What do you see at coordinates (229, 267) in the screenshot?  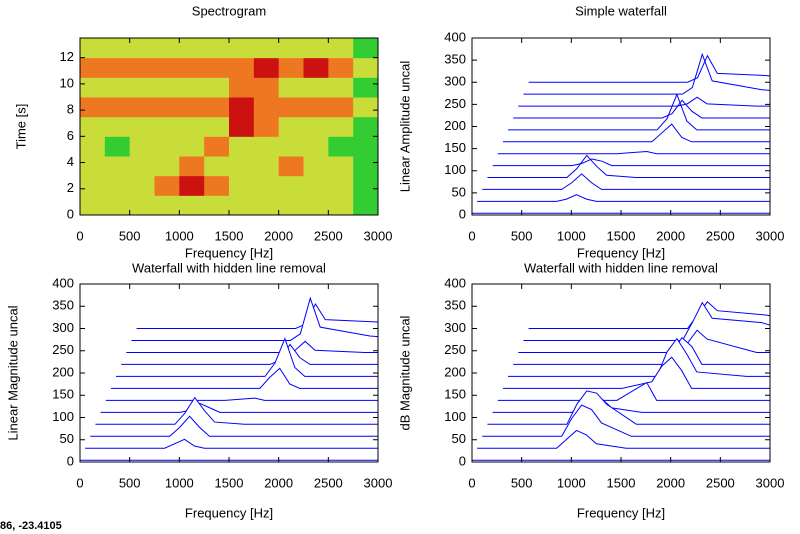 I see `chart-title: Waterfall with hidden line removal` at bounding box center [229, 267].